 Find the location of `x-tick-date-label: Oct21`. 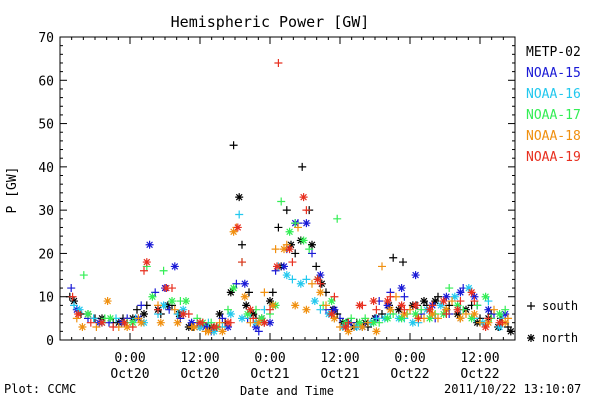

x-tick-date-label: Oct21 is located at coordinates (339, 374).